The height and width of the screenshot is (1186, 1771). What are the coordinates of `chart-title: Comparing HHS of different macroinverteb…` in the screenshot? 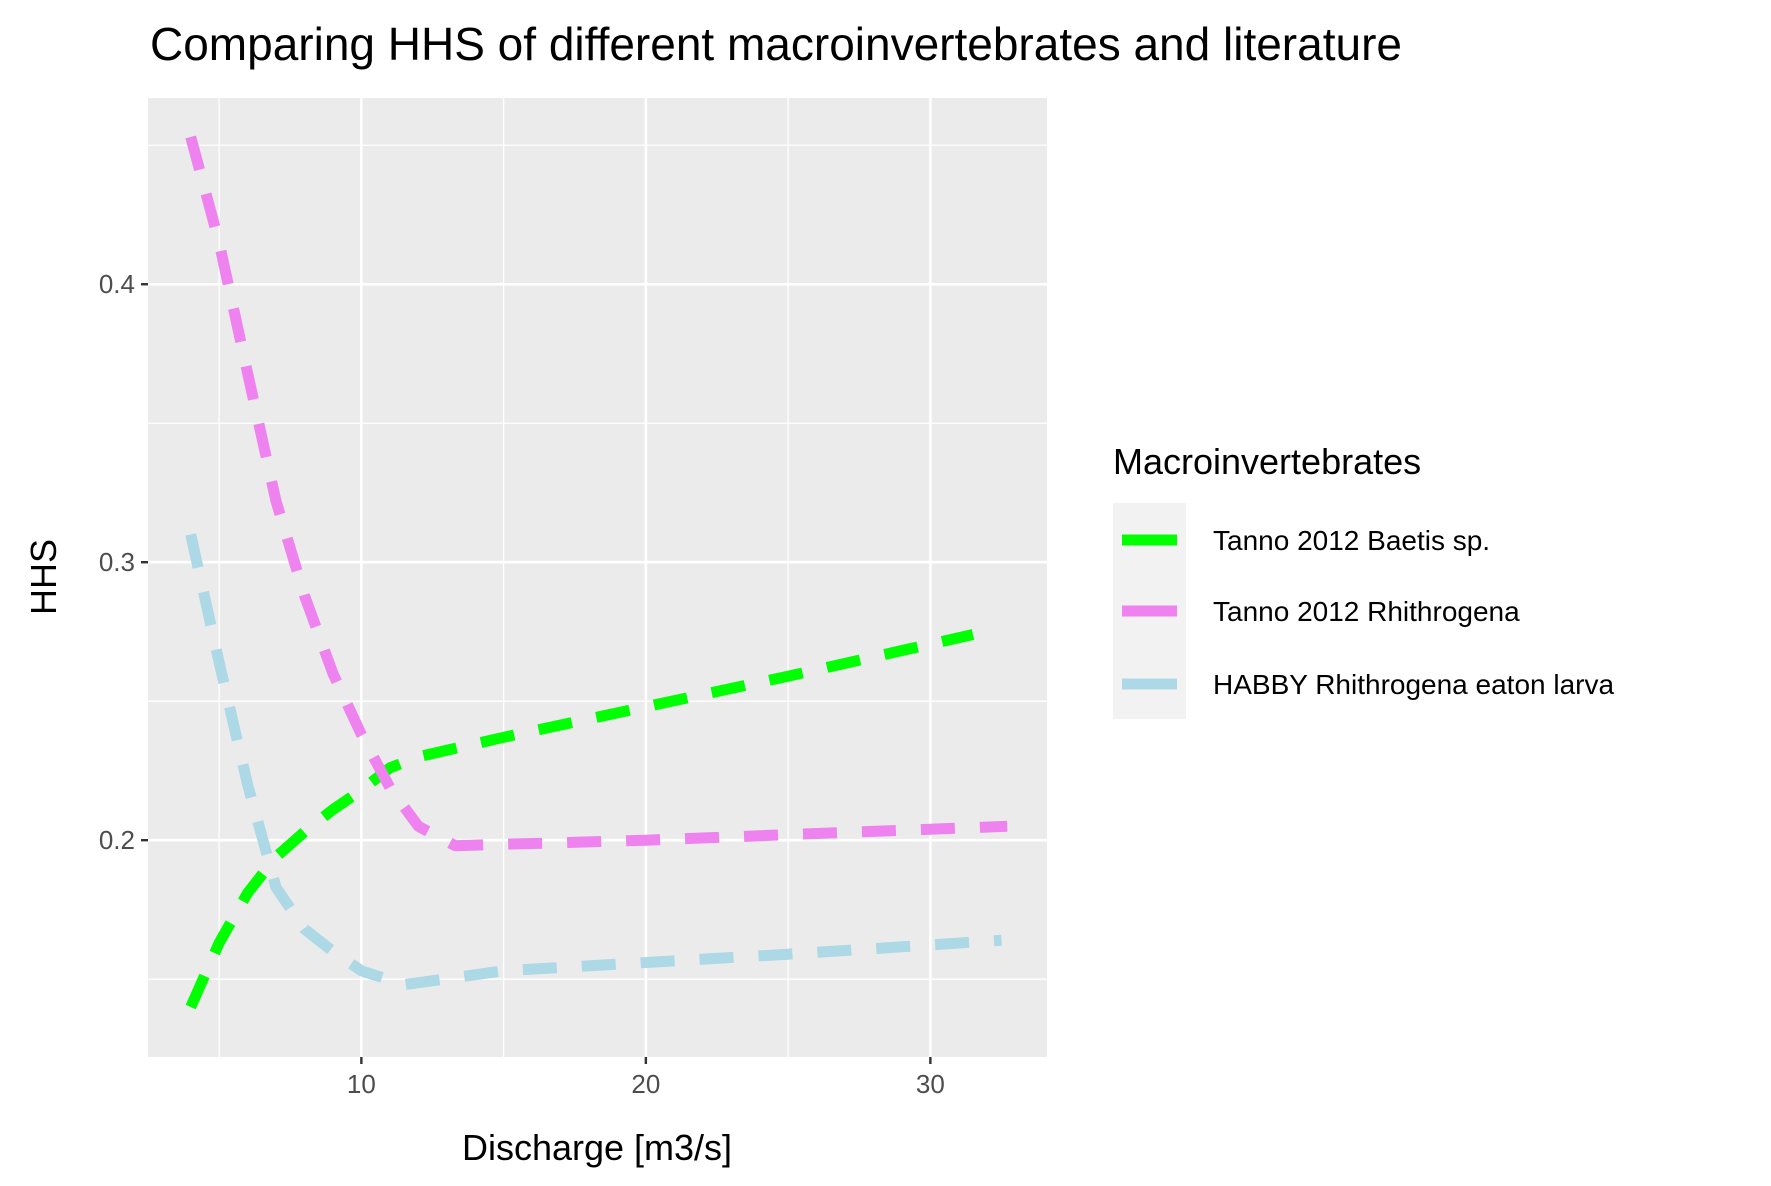 It's located at (776, 44).